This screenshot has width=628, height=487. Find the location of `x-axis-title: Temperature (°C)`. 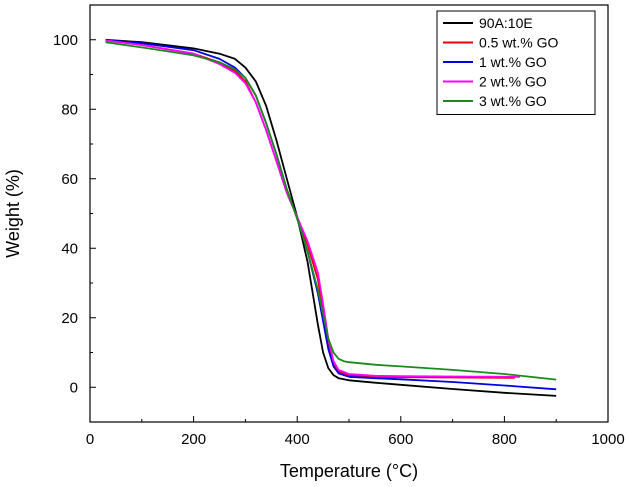

x-axis-title: Temperature (°C) is located at coordinates (349, 471).